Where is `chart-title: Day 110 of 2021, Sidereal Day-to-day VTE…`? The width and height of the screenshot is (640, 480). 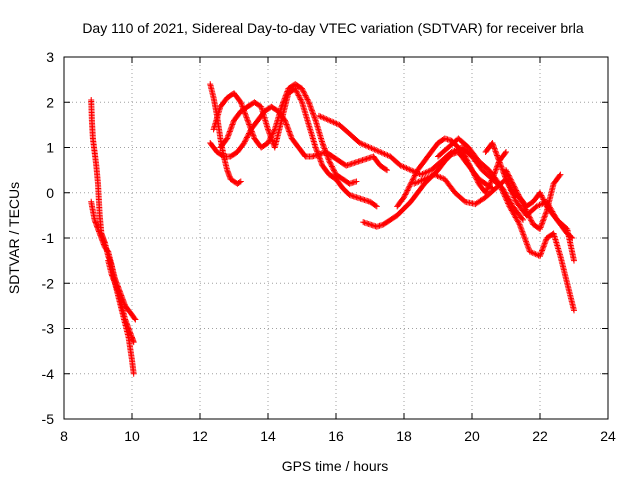
chart-title: Day 110 of 2021, Sidereal Day-to-day VTE… is located at coordinates (333, 28).